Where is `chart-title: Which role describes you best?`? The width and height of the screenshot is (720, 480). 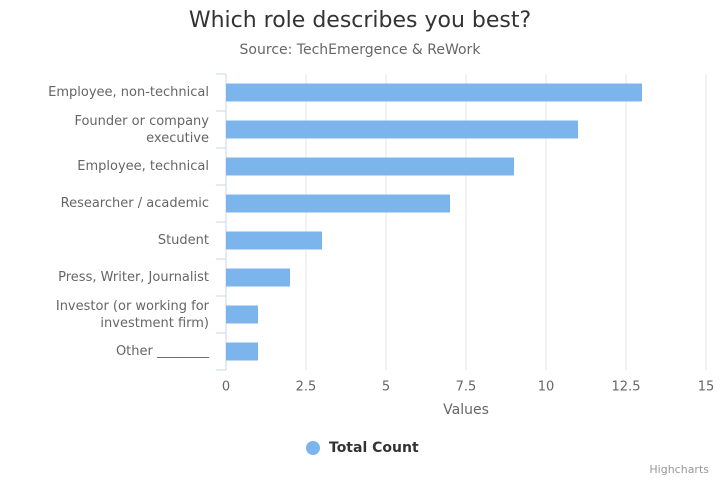 chart-title: Which role describes you best? is located at coordinates (360, 20).